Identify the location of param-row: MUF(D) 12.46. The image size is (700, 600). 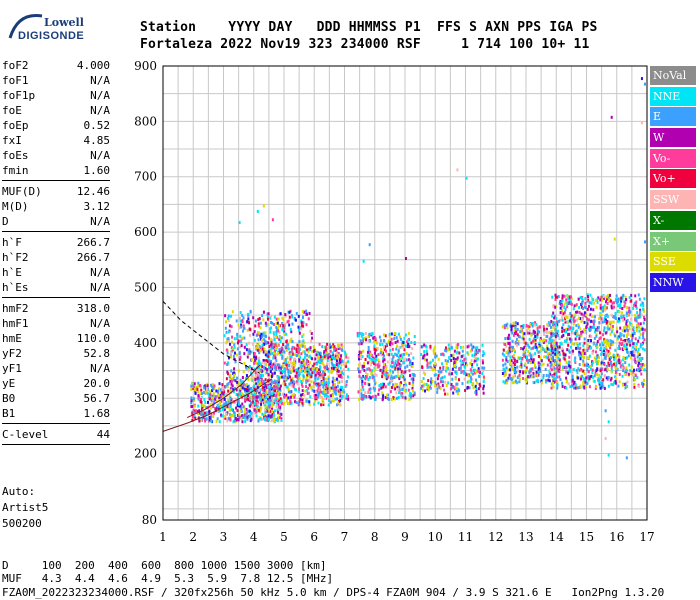
(56, 191).